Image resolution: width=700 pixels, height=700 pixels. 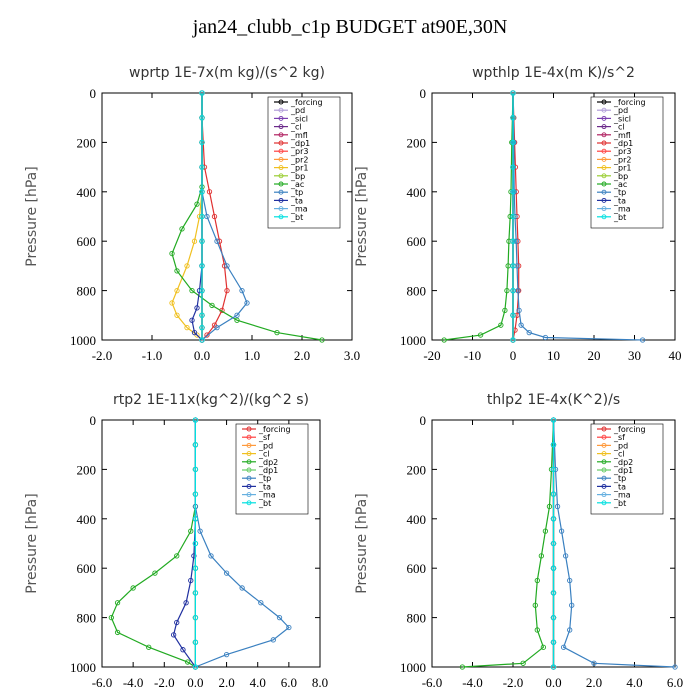 What do you see at coordinates (268, 462) in the screenshot?
I see `legend-entry: _dp2` at bounding box center [268, 462].